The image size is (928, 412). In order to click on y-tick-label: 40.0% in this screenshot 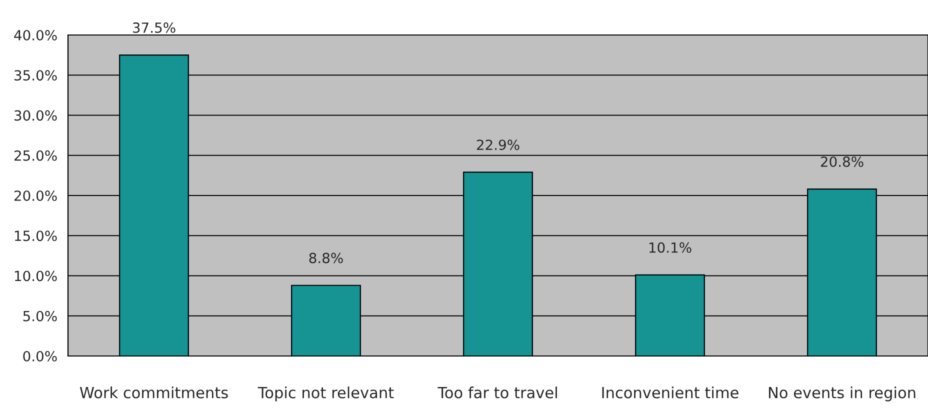, I will do `click(35, 35)`.